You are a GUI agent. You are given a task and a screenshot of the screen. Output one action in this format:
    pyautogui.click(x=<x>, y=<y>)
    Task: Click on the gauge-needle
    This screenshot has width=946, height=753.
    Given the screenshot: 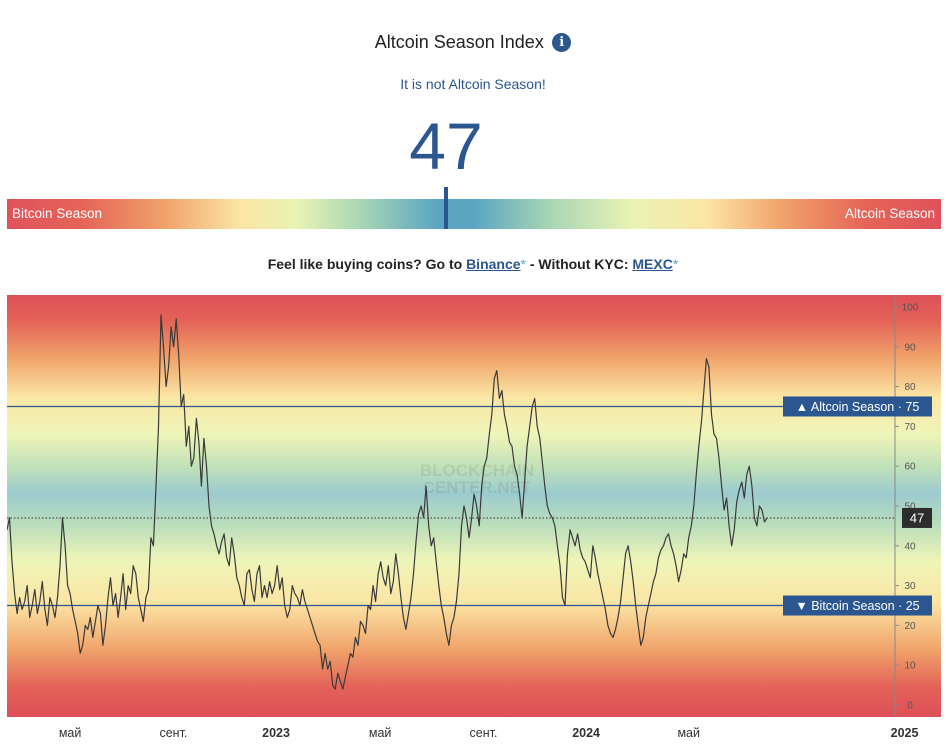 What is the action you would take?
    pyautogui.click(x=445, y=208)
    